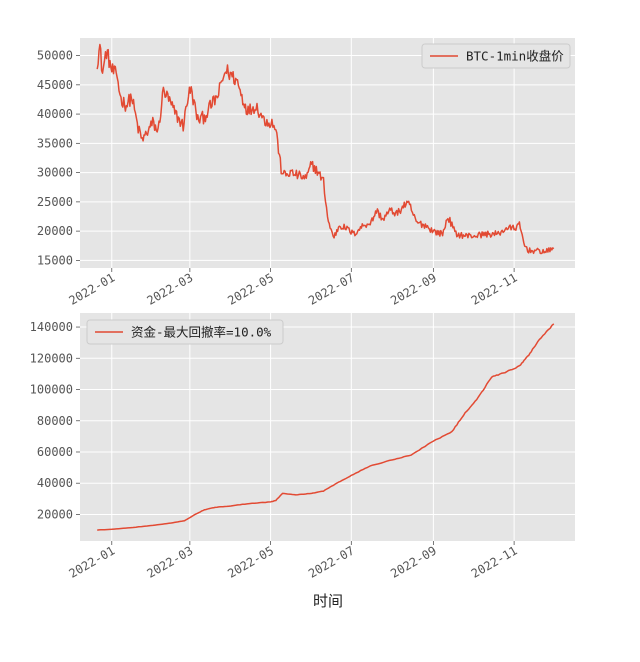 The height and width of the screenshot is (662, 640). I want to click on y-tick-label: 100000, so click(51, 390).